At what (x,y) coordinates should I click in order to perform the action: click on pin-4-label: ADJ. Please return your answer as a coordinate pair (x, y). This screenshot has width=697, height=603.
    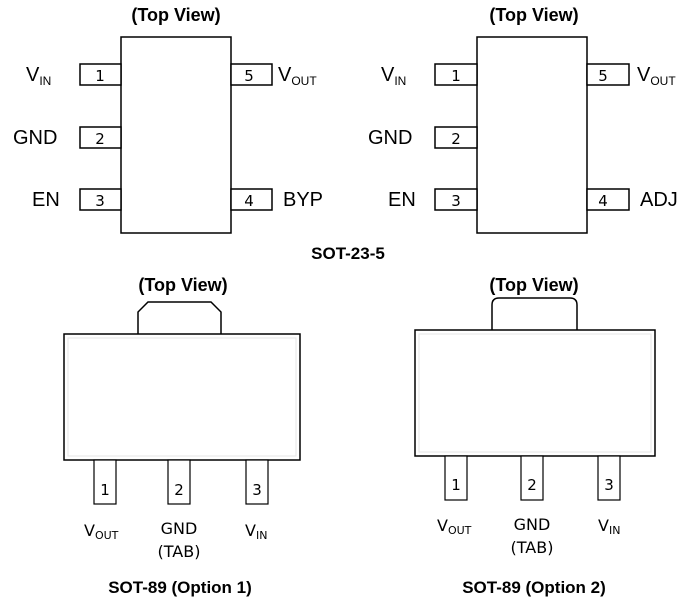
    Looking at the image, I should click on (659, 200).